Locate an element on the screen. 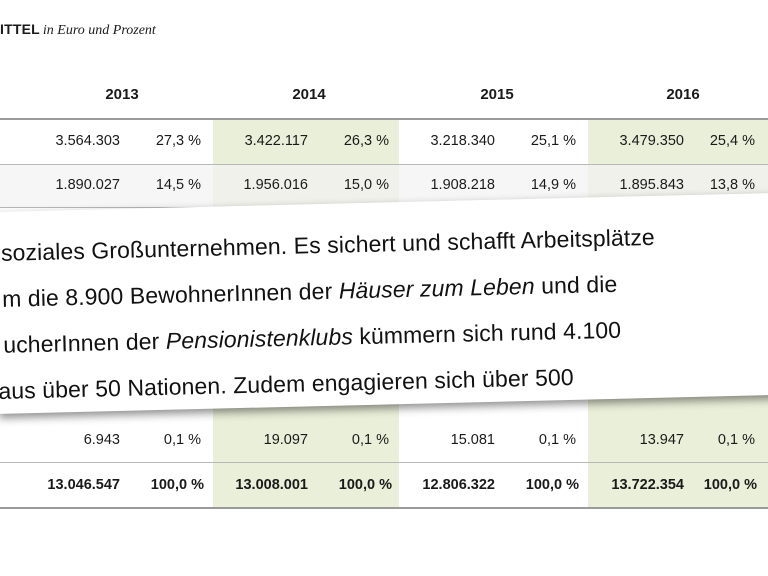 The height and width of the screenshot is (576, 768). table-heading: ITTEL in Euro und Prozent is located at coordinates (78, 30).